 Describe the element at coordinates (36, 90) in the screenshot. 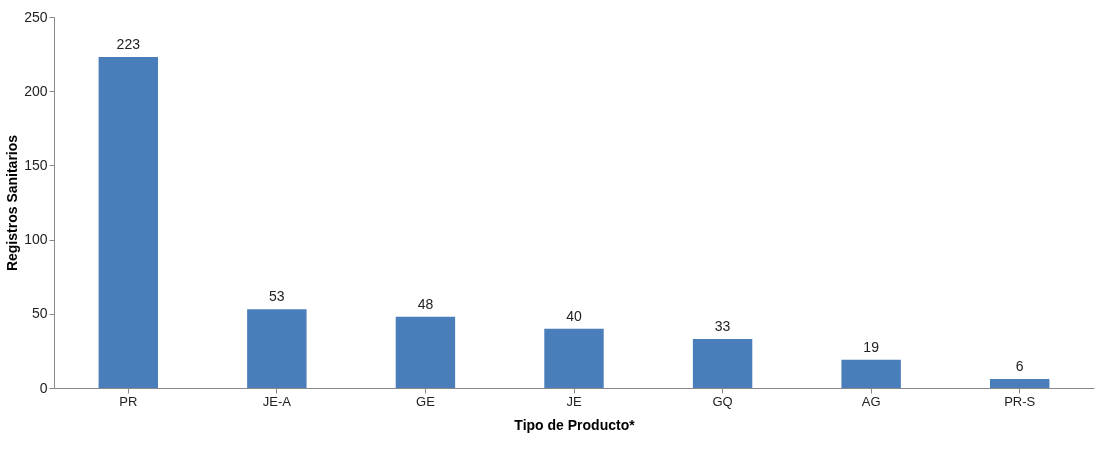

I see `y-tick-label: 200` at that location.